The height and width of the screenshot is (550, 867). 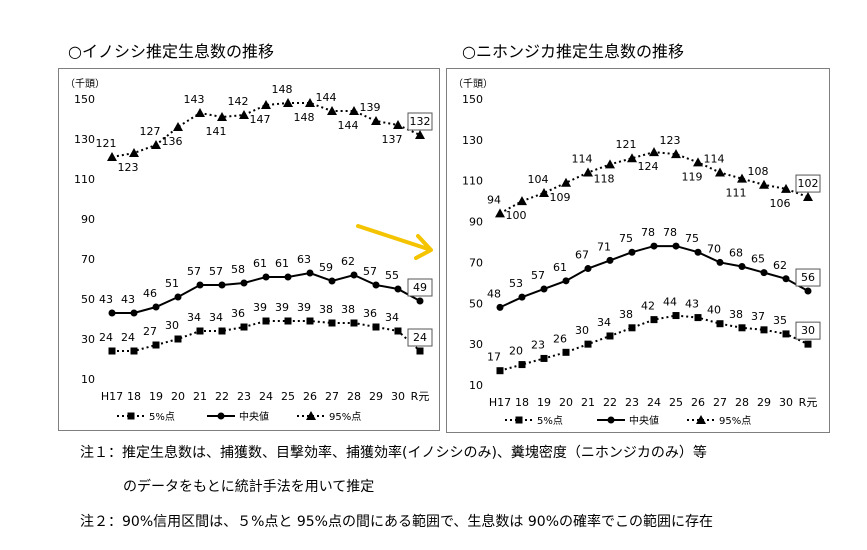 What do you see at coordinates (610, 402) in the screenshot?
I see `x-tick-label: 22` at bounding box center [610, 402].